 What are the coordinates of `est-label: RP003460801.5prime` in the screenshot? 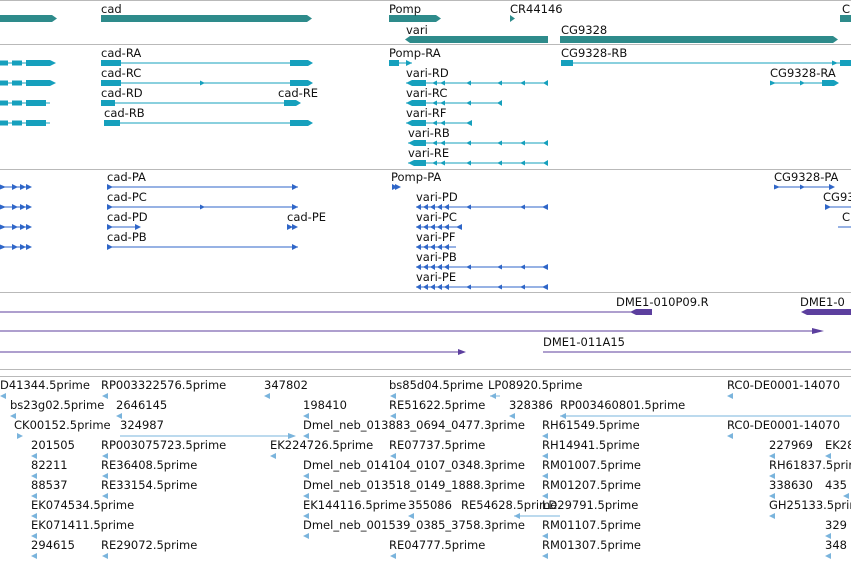 It's located at (622, 405).